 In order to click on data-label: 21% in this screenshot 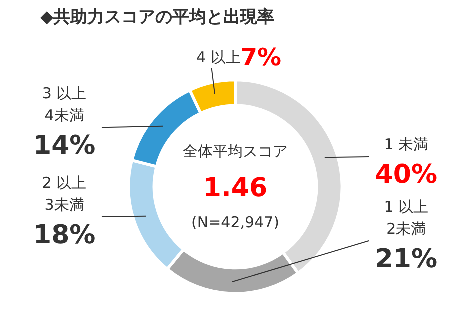, I will do `click(406, 259)`.